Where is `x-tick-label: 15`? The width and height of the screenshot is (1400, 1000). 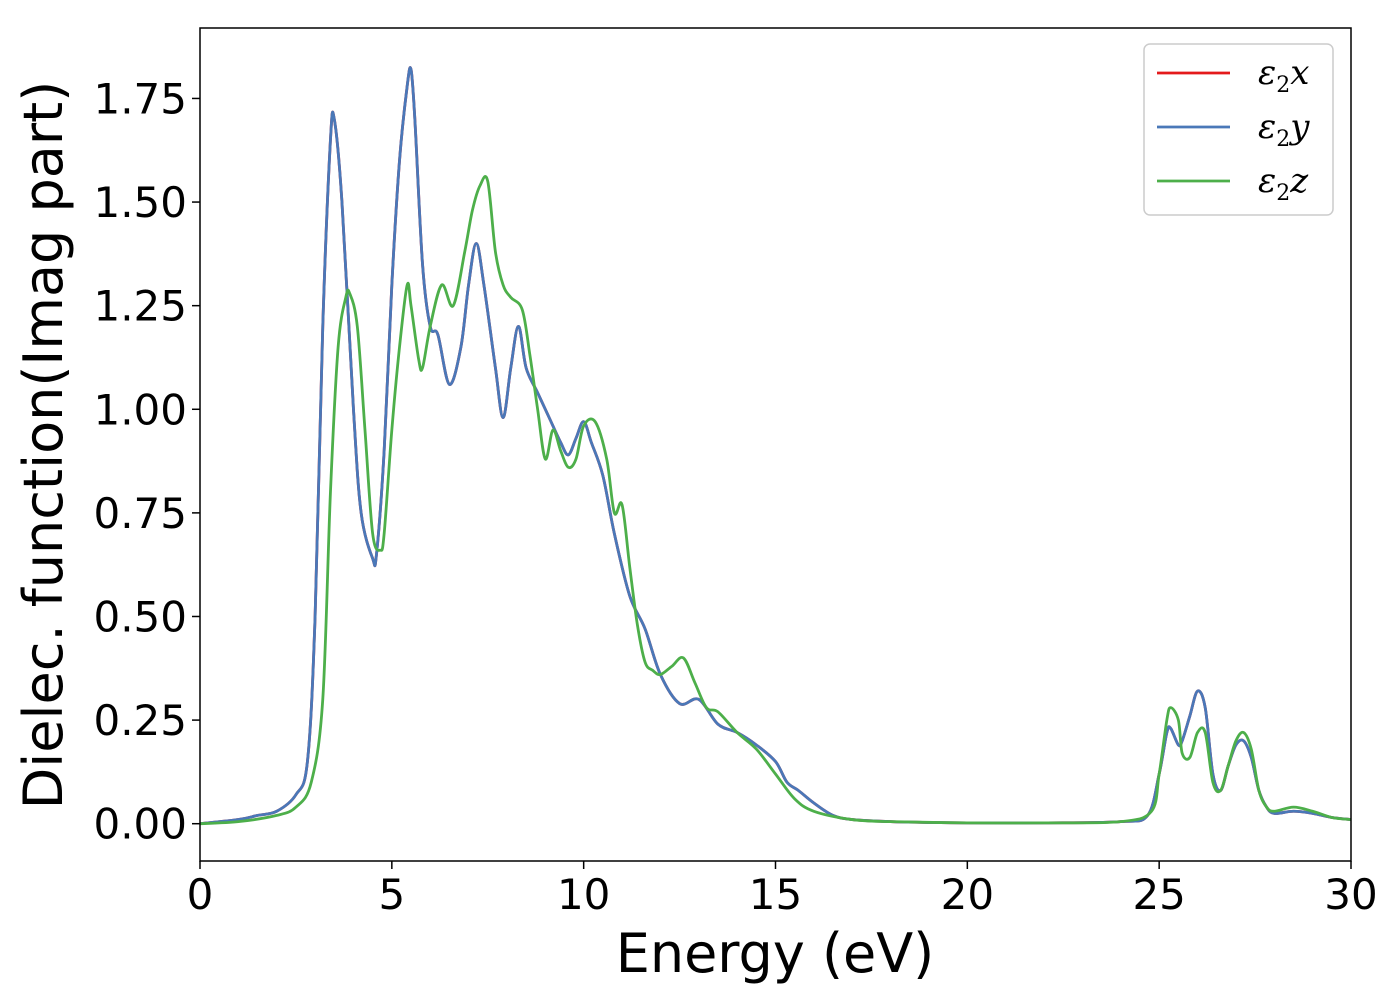 x-tick-label: 15 is located at coordinates (775, 894).